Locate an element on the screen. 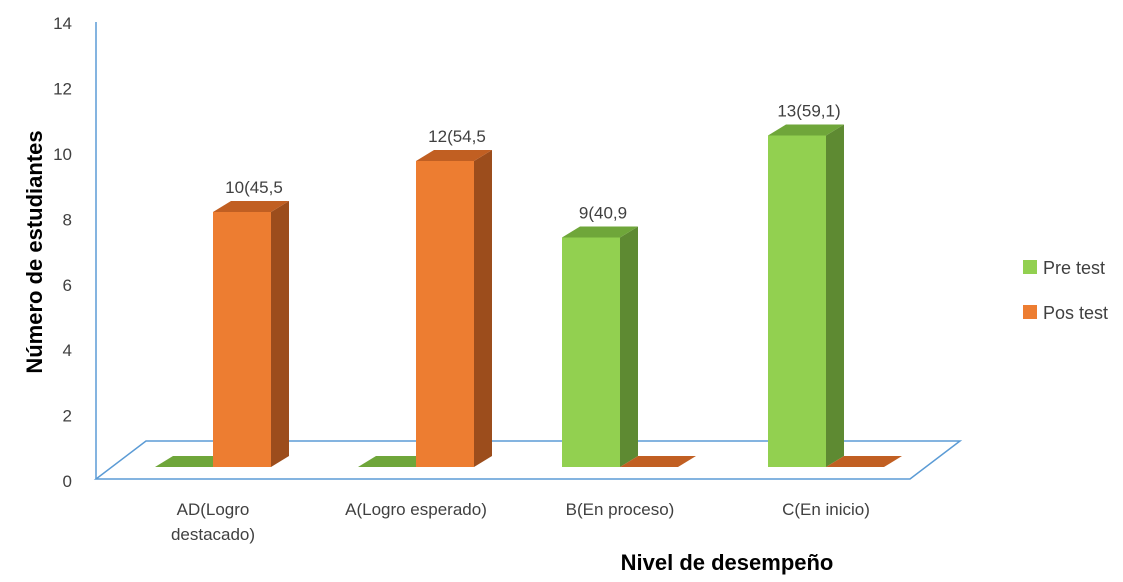 The width and height of the screenshot is (1123, 582). data-label: 12(54,5 is located at coordinates (457, 136).